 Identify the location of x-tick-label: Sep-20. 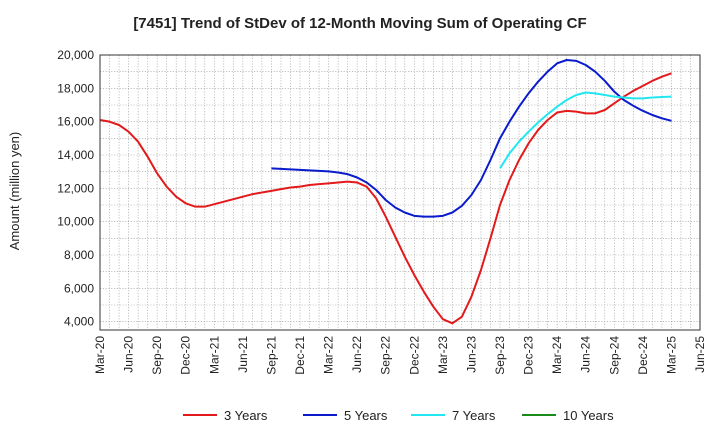
(157, 355).